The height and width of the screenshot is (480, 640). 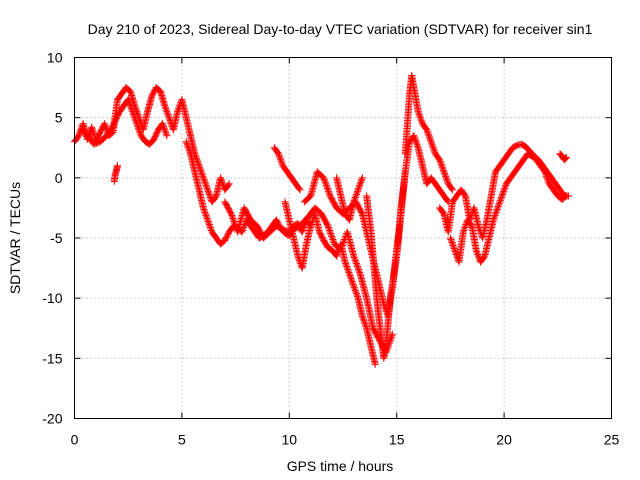 What do you see at coordinates (52, 358) in the screenshot?
I see `y-tick-label: -15` at bounding box center [52, 358].